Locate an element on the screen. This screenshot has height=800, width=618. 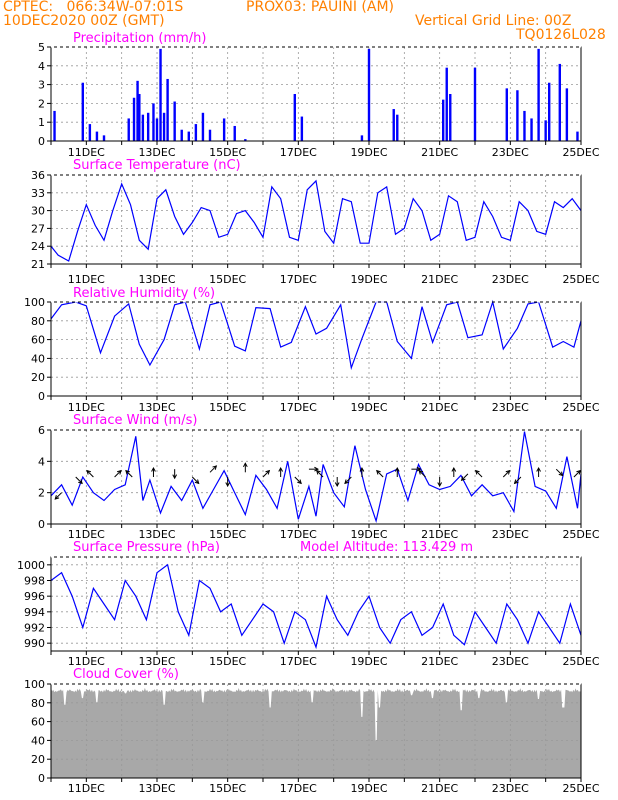
cloud-cover-area is located at coordinates (316, 732).